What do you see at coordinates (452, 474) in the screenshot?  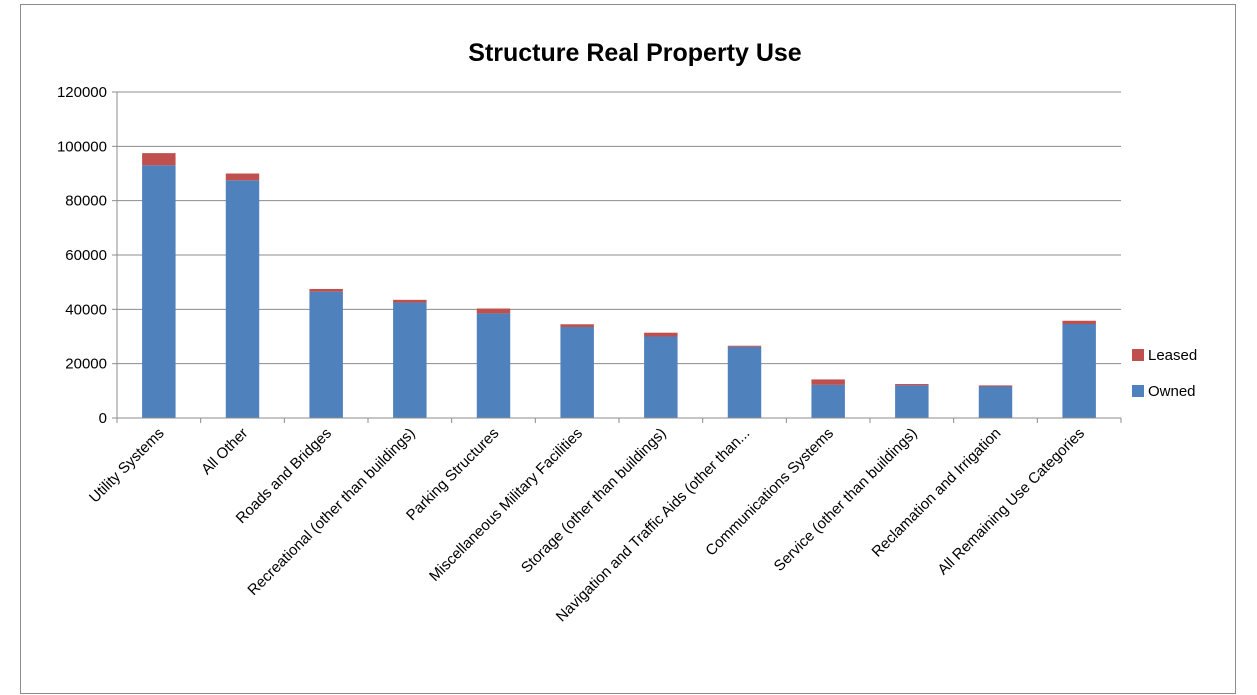 I see `x-tick-label: Parking Structures` at bounding box center [452, 474].